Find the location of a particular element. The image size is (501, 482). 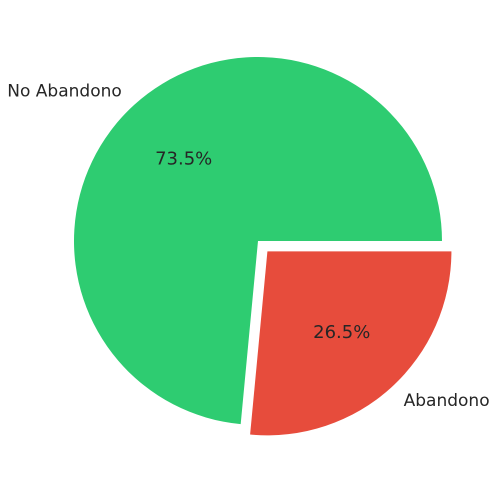

pie-category-label: No Abandono is located at coordinates (64, 91).